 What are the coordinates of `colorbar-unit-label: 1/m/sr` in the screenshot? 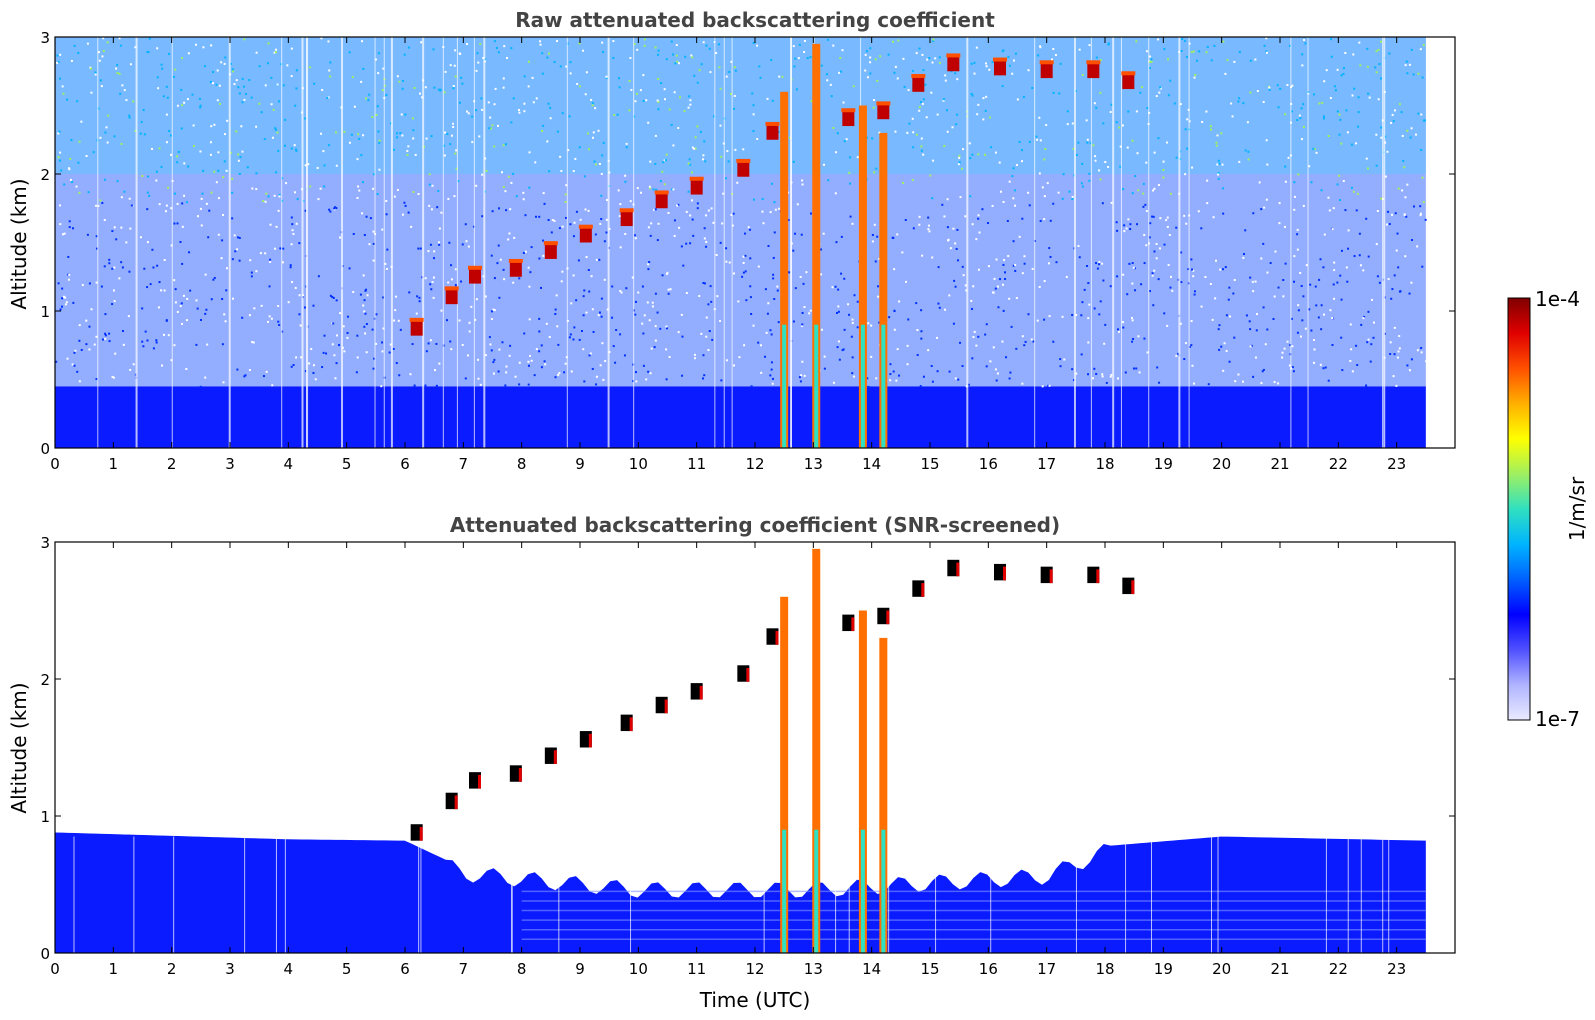 It's located at (1577, 508).